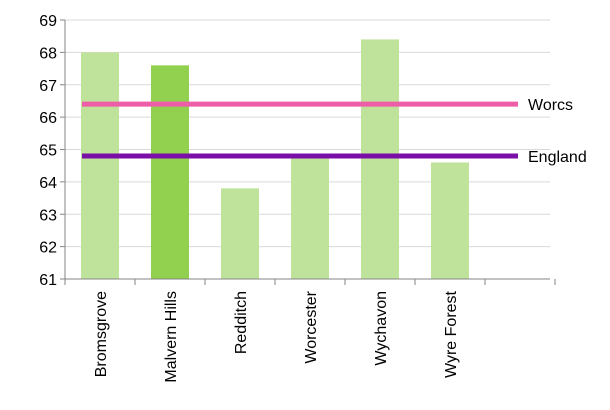  What do you see at coordinates (48, 183) in the screenshot?
I see `y-tick-label-64: 64` at bounding box center [48, 183].